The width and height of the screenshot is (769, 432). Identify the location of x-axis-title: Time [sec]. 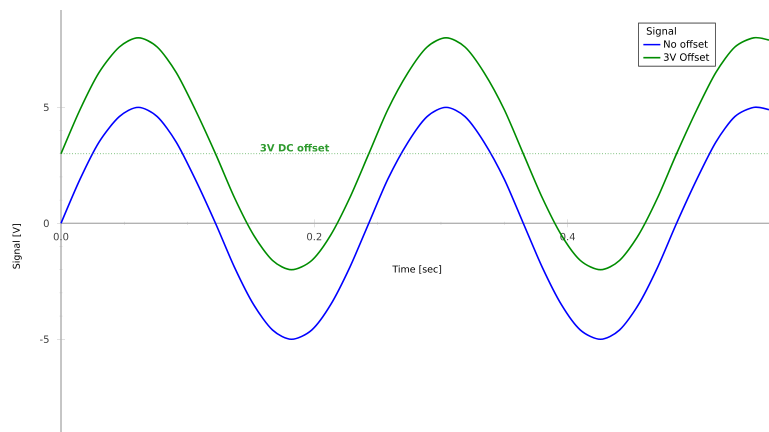
(417, 269).